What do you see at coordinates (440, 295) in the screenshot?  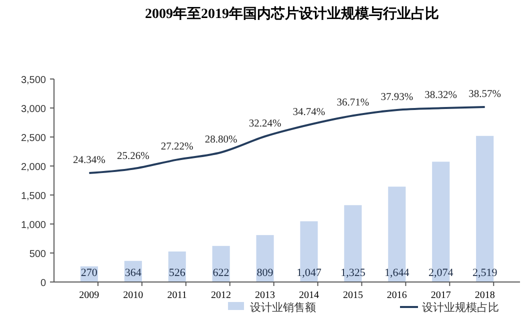 I see `x-tick-label: 2017` at bounding box center [440, 295].